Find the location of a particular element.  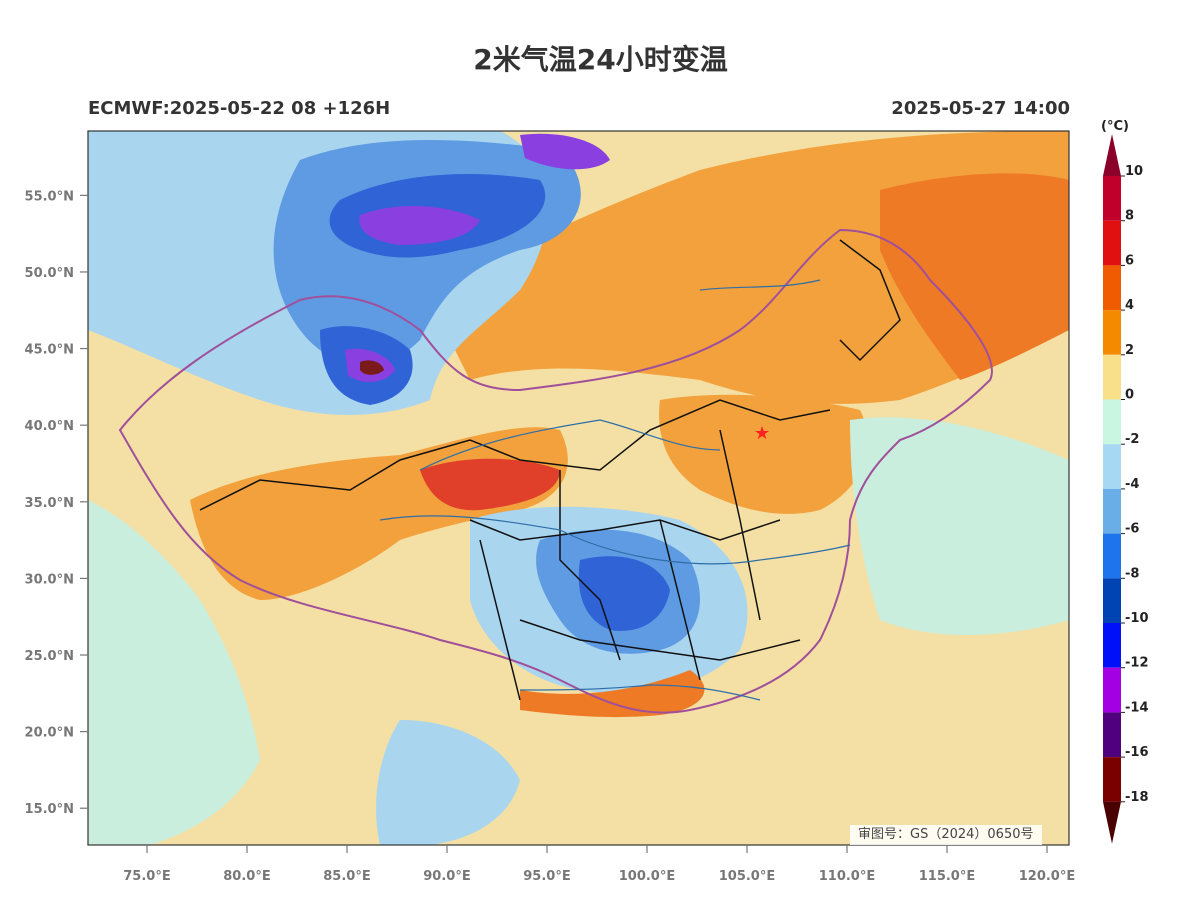

lat-tick-label: 45.0°N is located at coordinates (49, 350).